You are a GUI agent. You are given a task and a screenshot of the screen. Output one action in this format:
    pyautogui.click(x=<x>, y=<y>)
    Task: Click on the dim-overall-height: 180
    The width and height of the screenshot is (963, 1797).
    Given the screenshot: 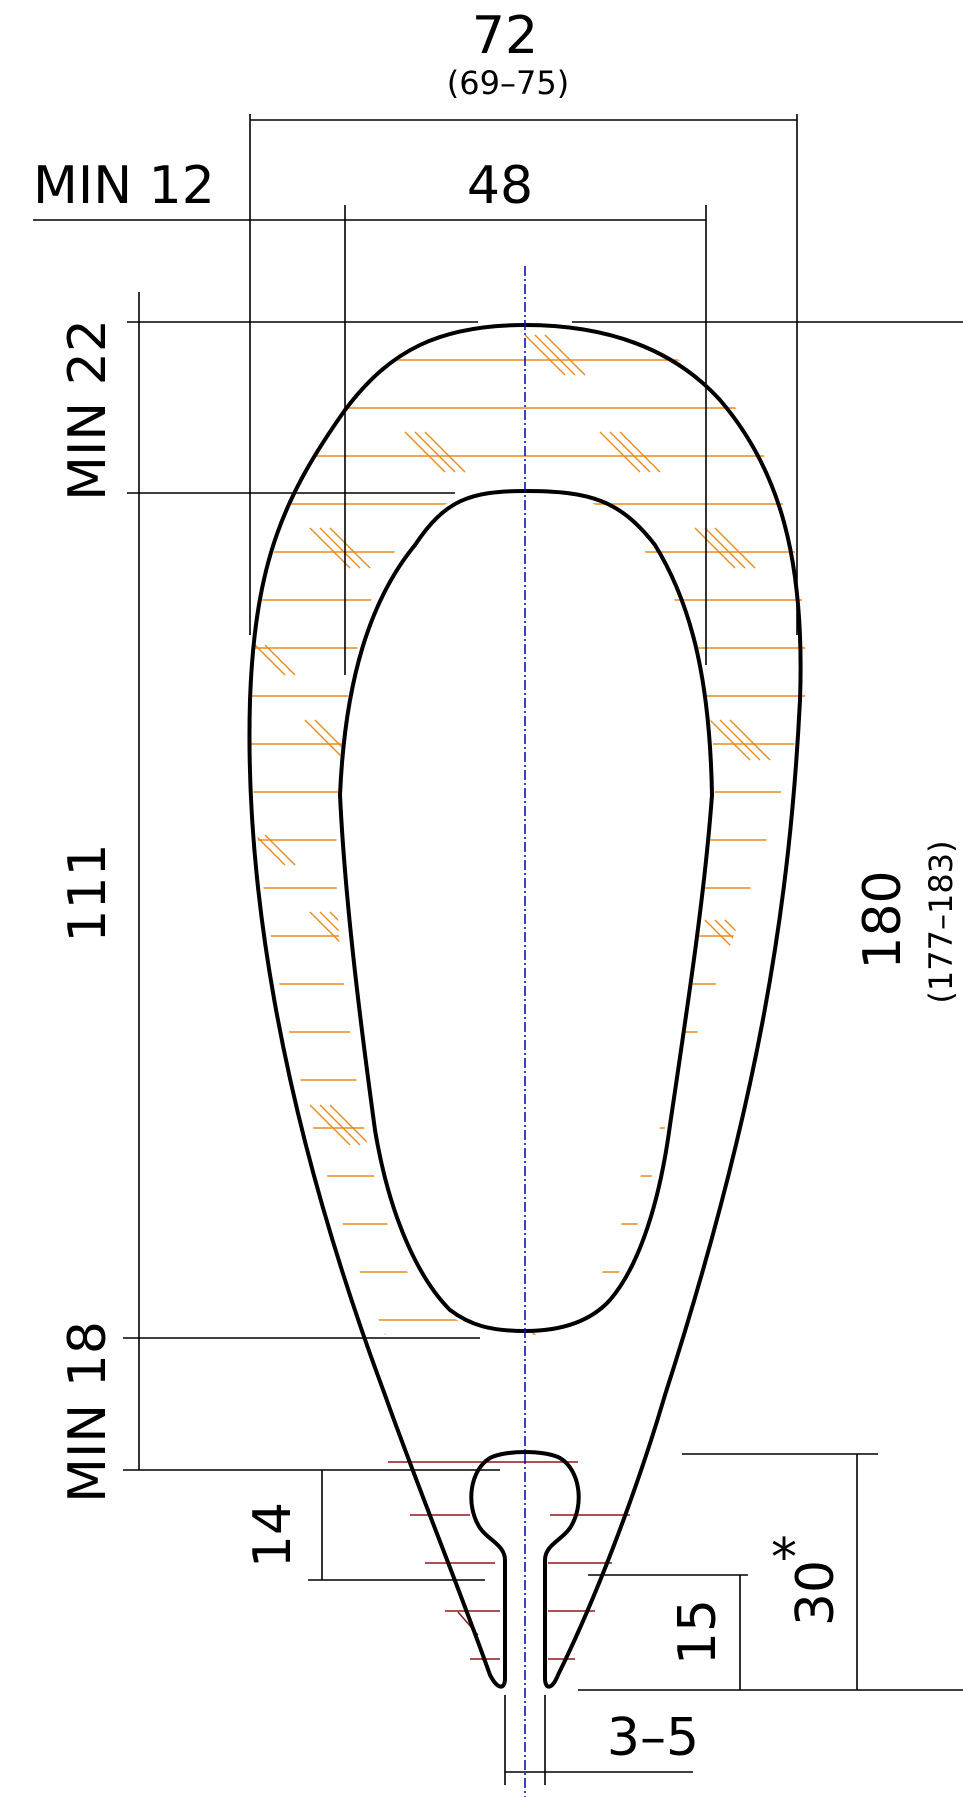 What is the action you would take?
    pyautogui.click(x=883, y=919)
    